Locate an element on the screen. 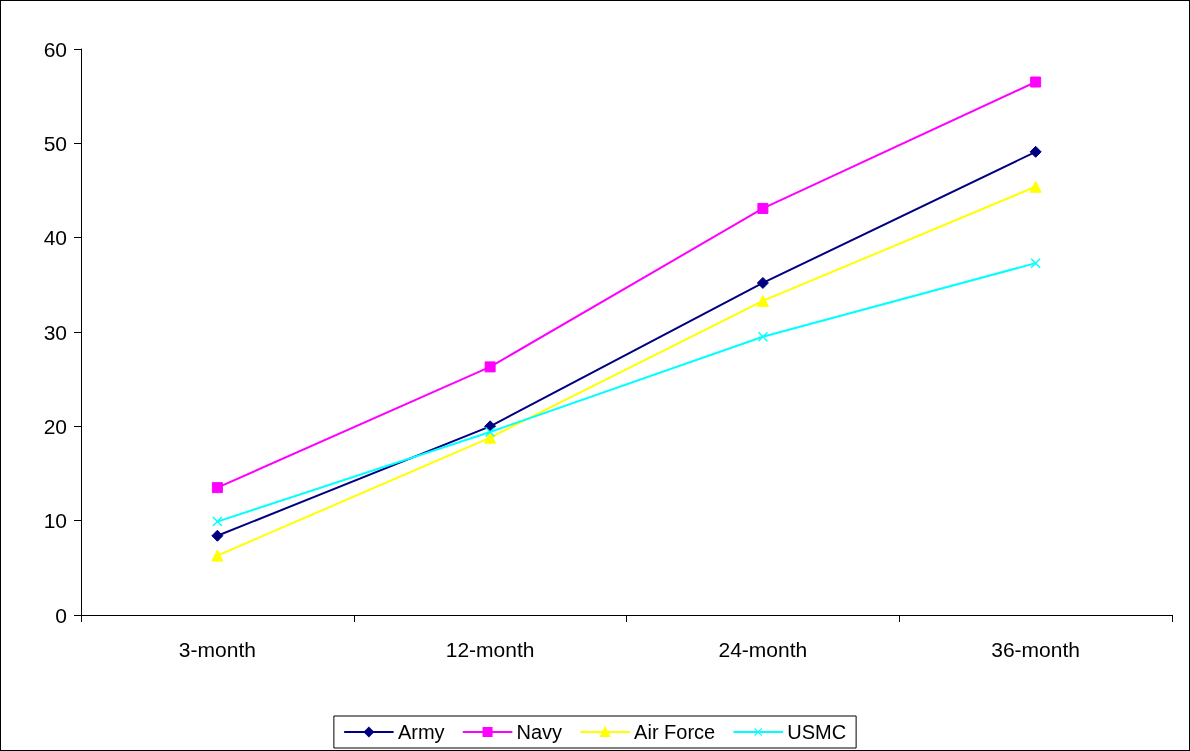 The height and width of the screenshot is (751, 1190). legend-label: Air Force is located at coordinates (675, 732).